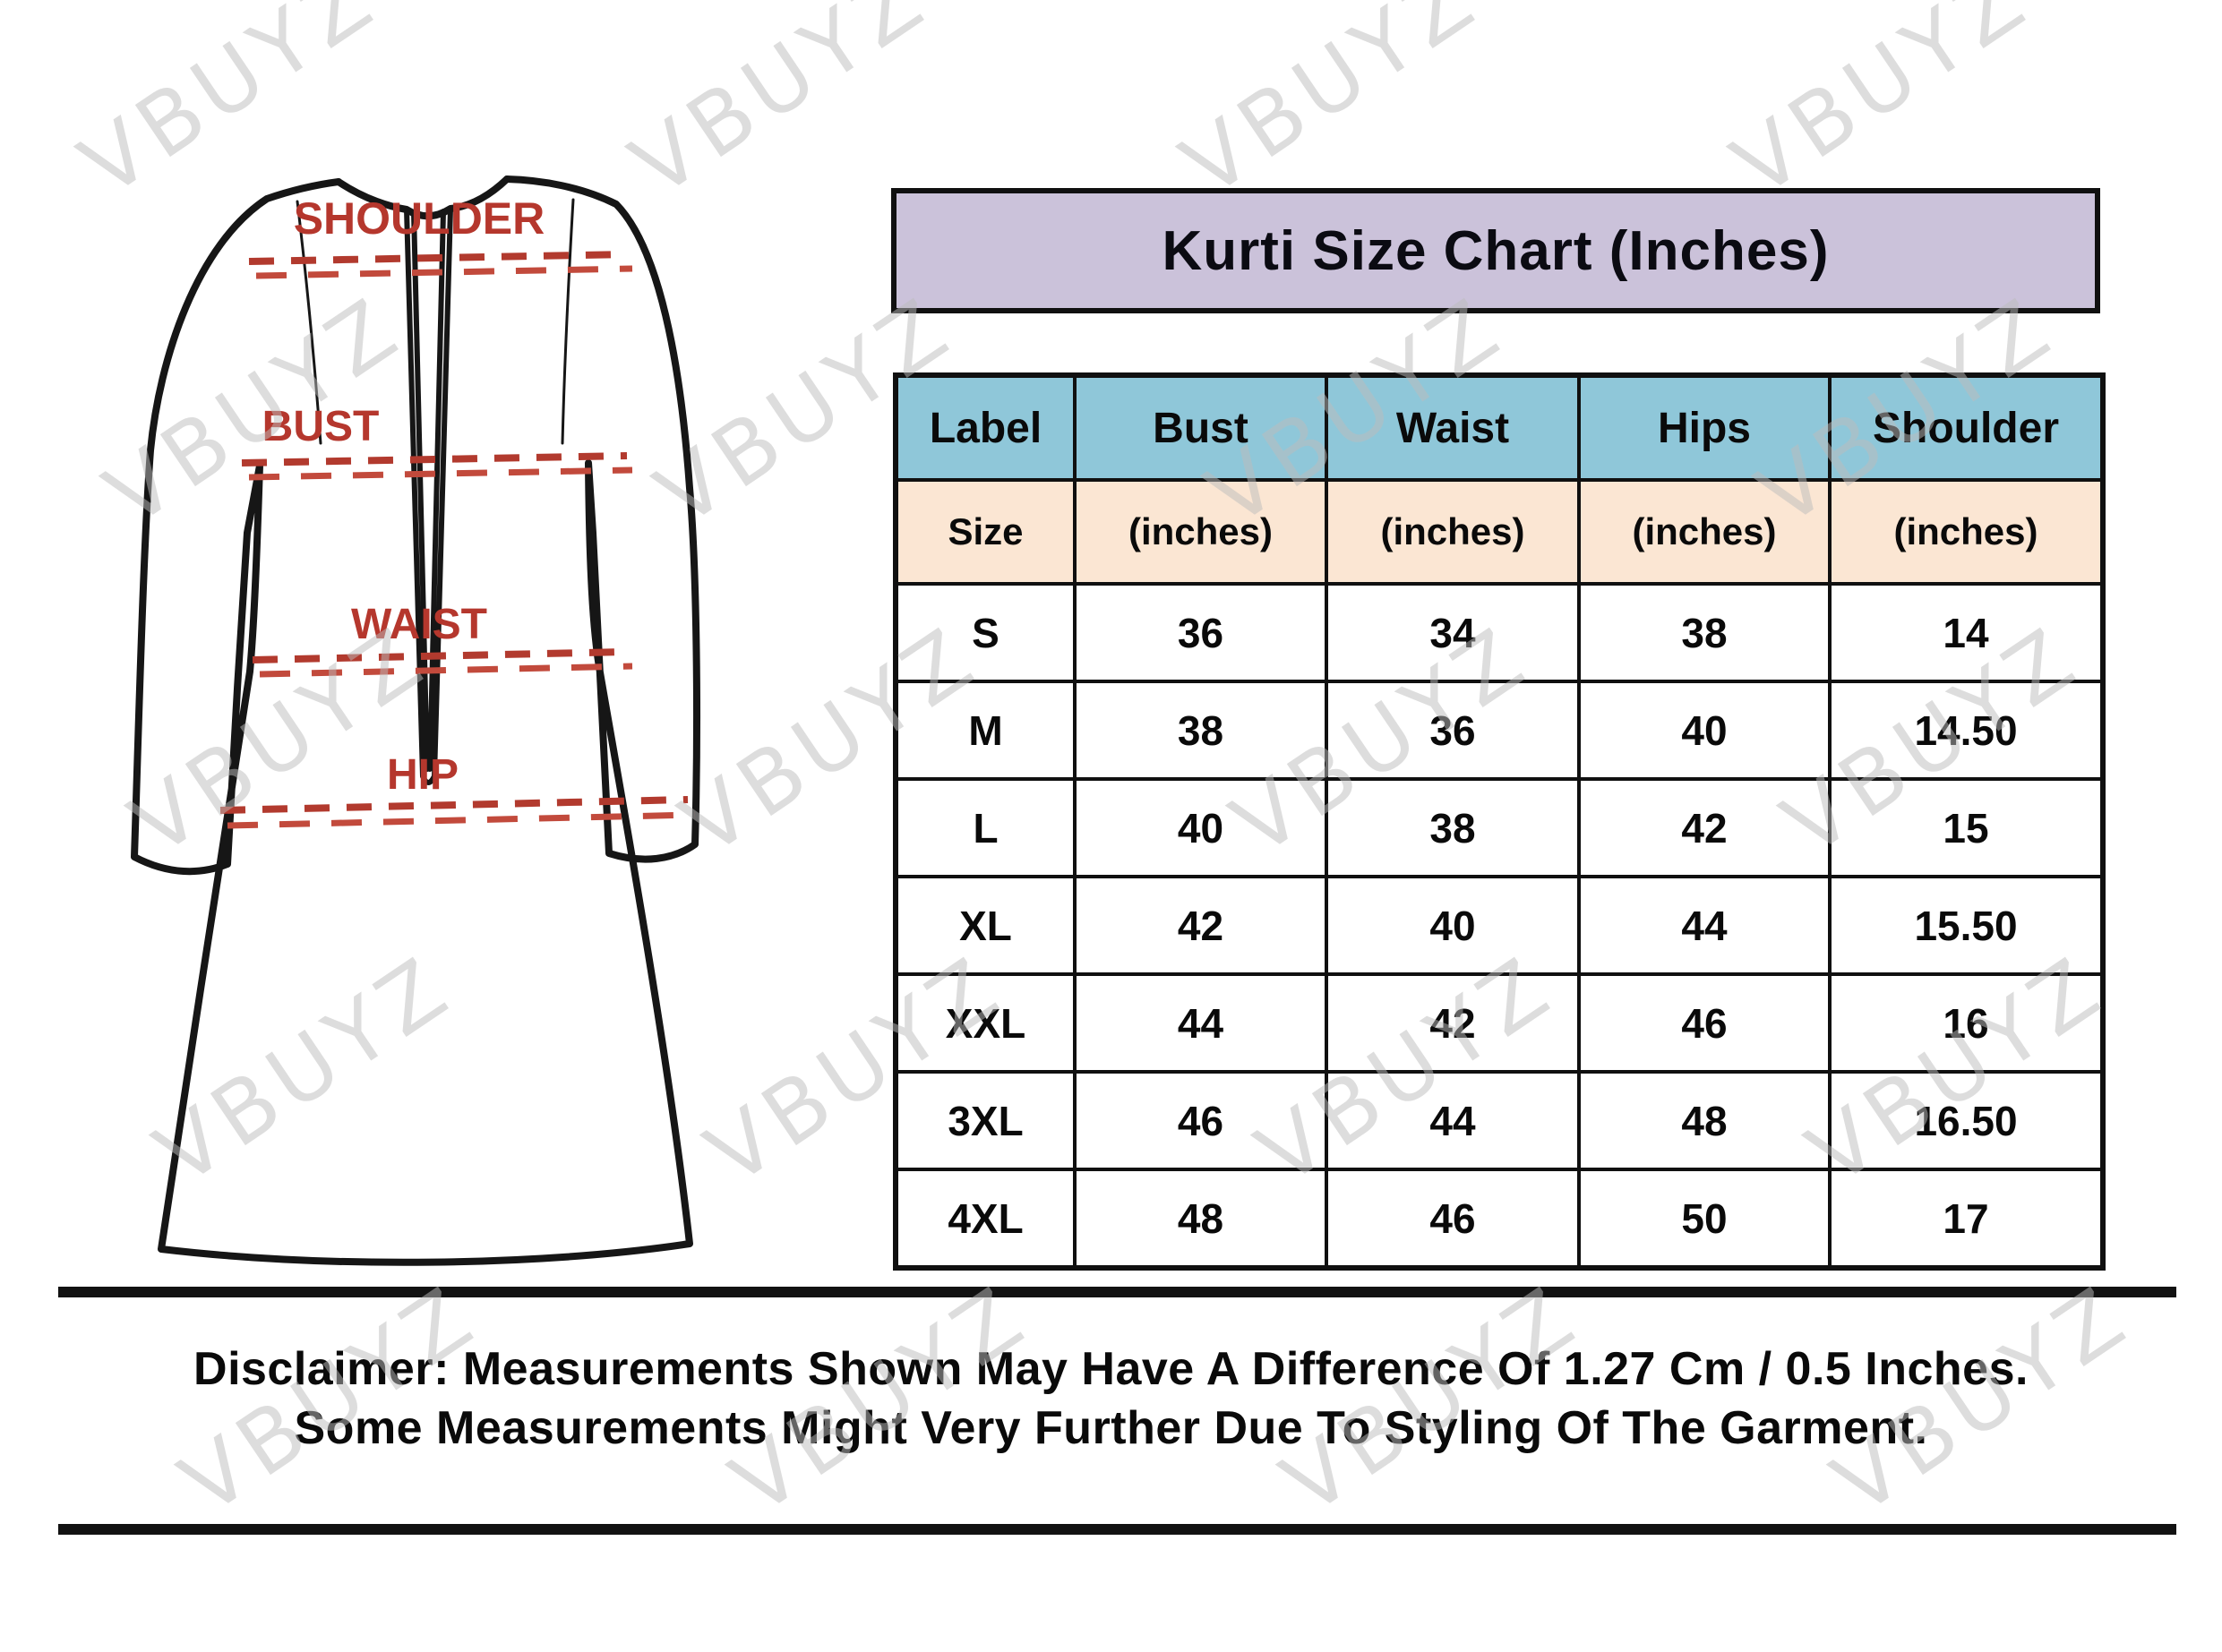 The image size is (2222, 1652). What do you see at coordinates (1453, 1120) in the screenshot?
I see `waist-cell: 44` at bounding box center [1453, 1120].